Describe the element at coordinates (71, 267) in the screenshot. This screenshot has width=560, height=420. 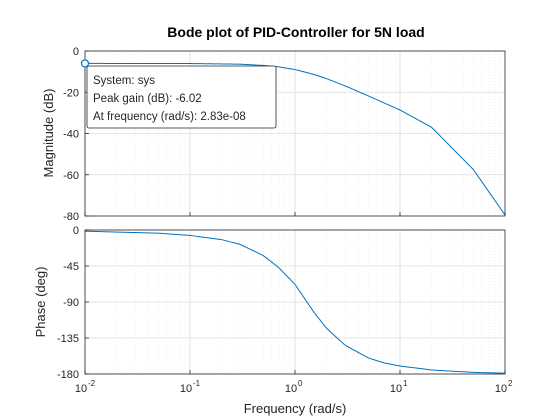
I see `phase-y-tick-label: -45` at that location.